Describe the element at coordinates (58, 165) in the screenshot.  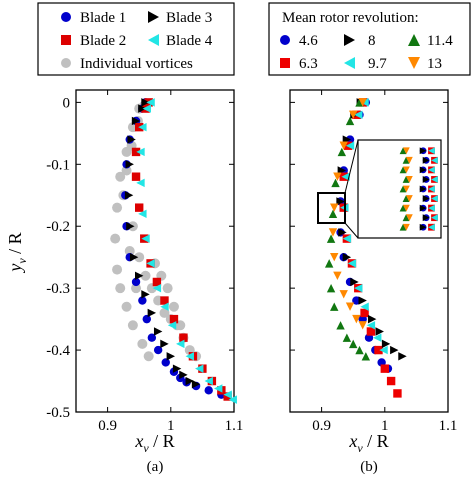
I see `y-tick-label: -0.1` at that location.